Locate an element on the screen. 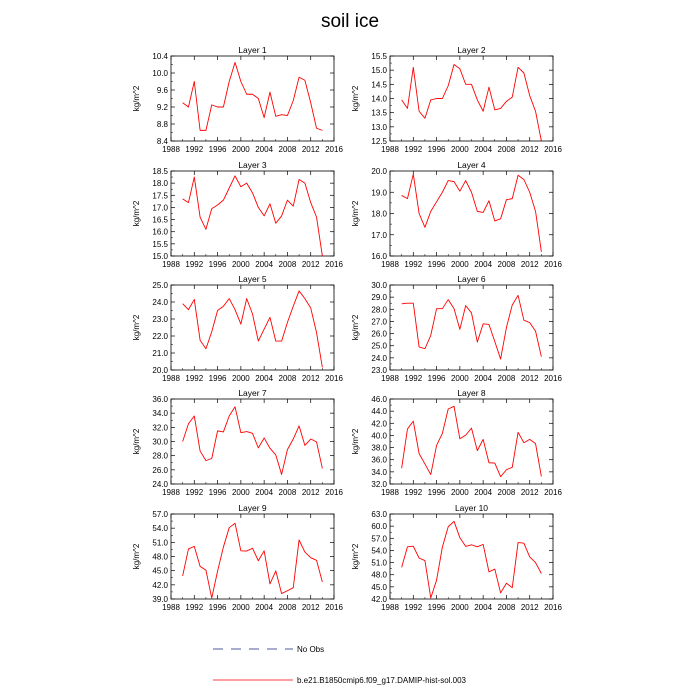 This screenshot has width=700, height=700. y-tick-label: 10.4 is located at coordinates (160, 56).